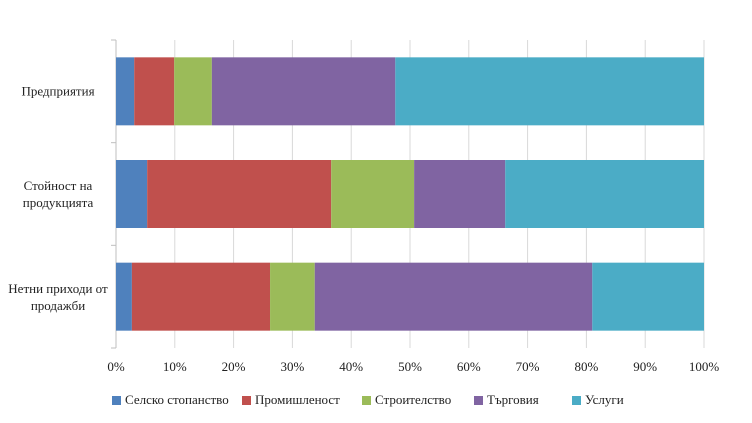 The width and height of the screenshot is (752, 423). I want to click on x-tick-label: 90%, so click(645, 366).